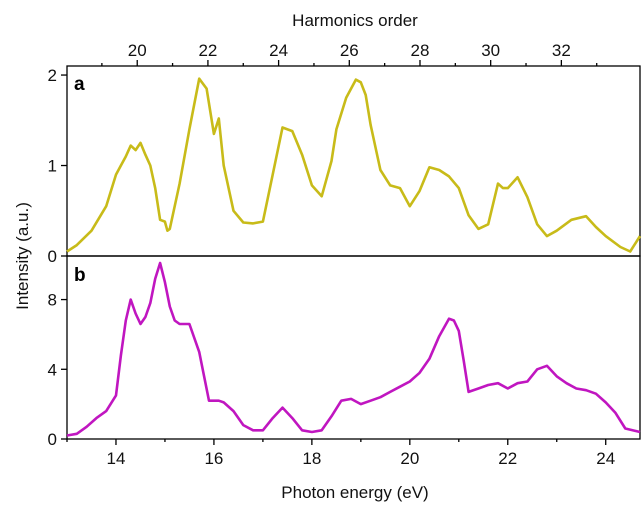  I want to click on x-tick-label: 20, so click(409, 458).